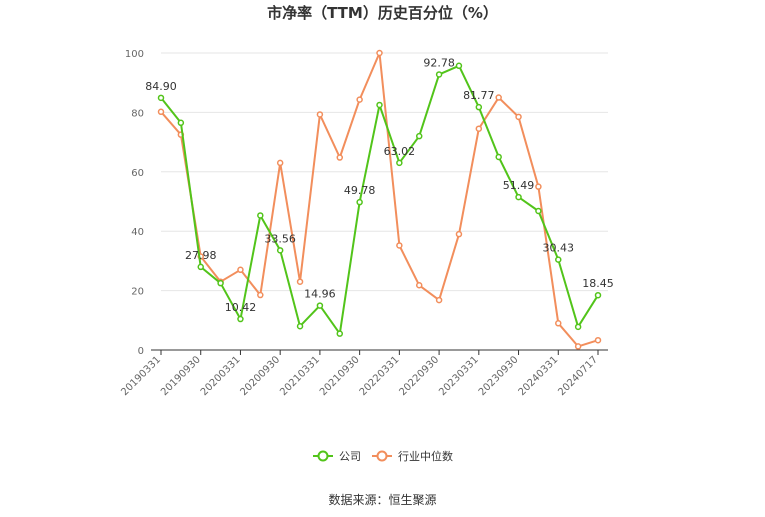  I want to click on data-label: 63.02, so click(400, 151).